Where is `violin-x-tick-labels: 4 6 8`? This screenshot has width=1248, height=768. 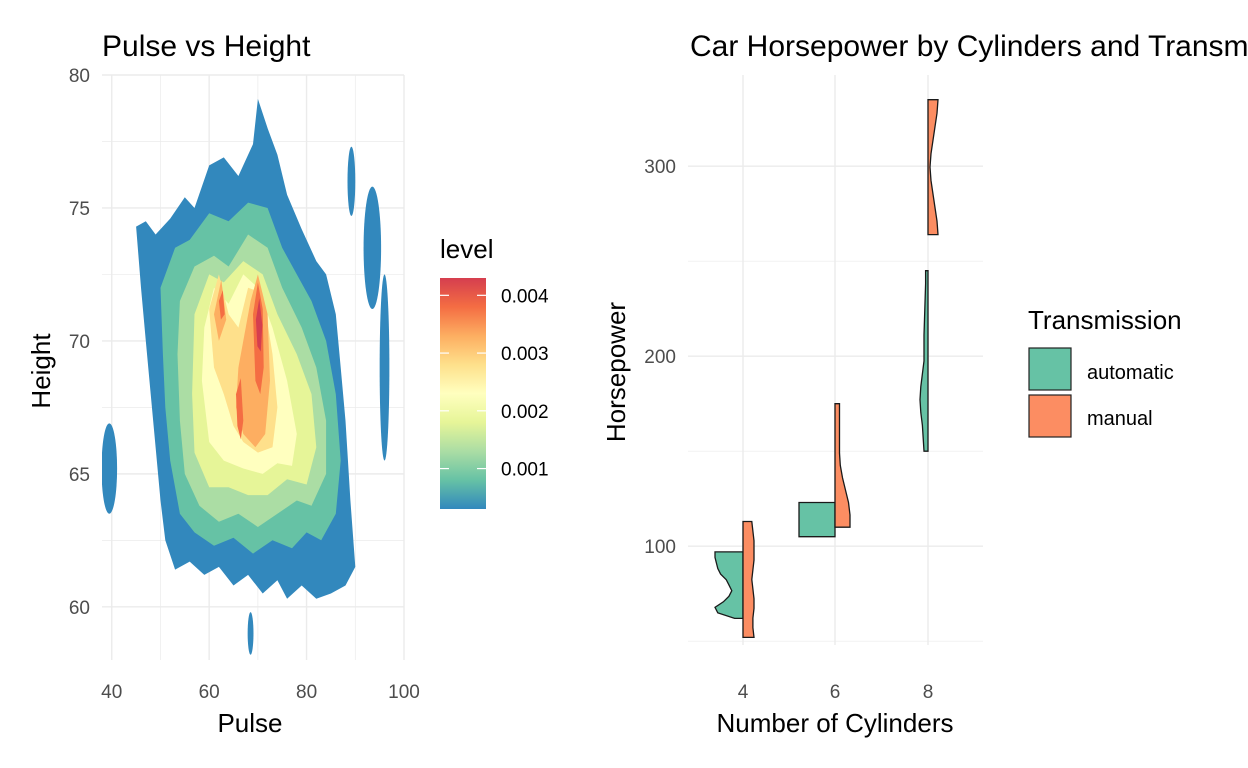 violin-x-tick-labels: 4 6 8 is located at coordinates (836, 692).